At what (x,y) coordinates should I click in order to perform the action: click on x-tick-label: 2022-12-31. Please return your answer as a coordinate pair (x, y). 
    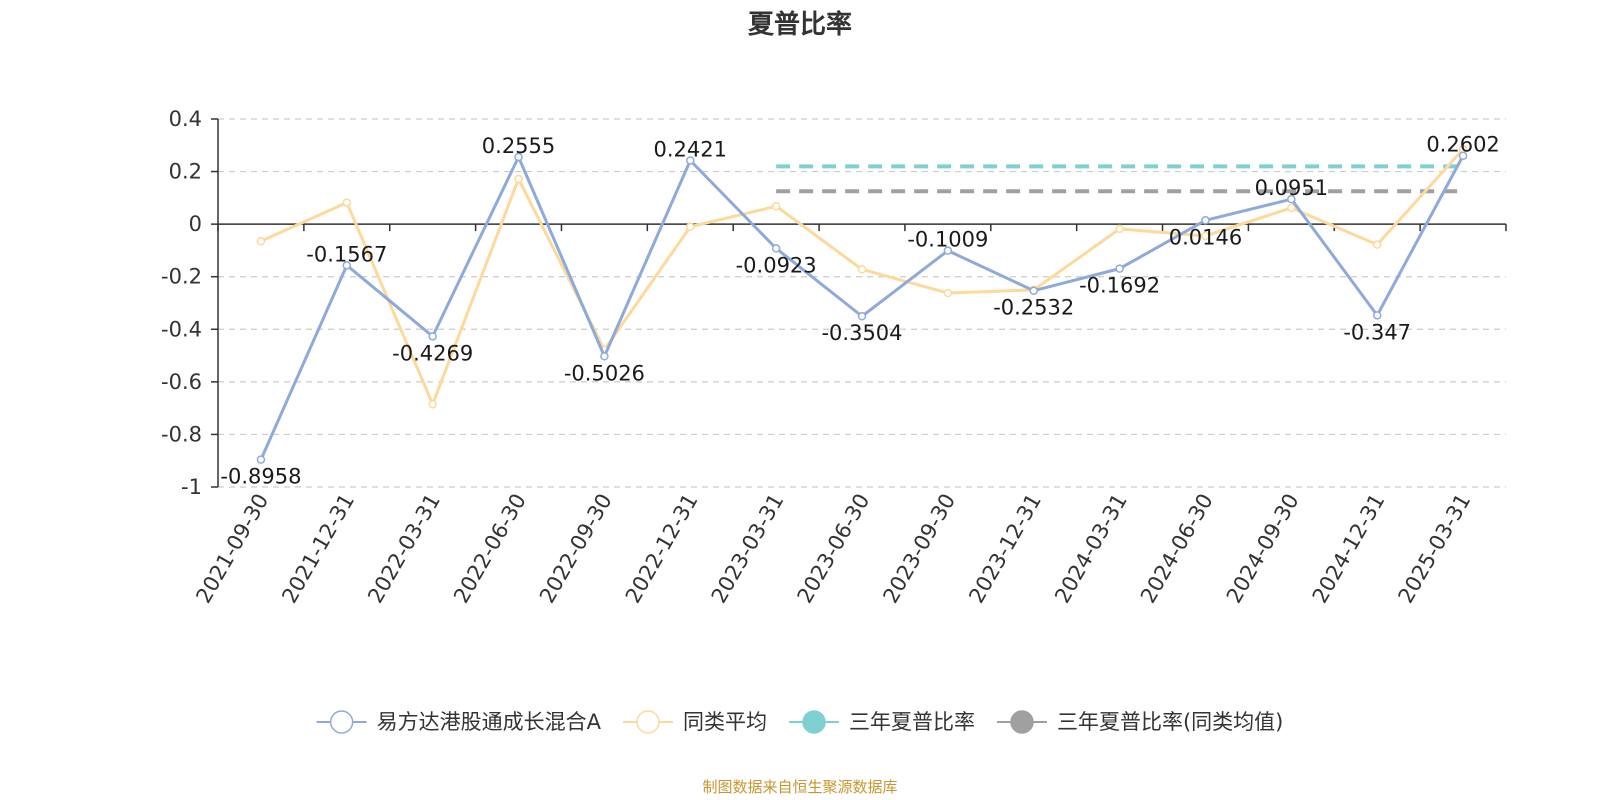
    Looking at the image, I should click on (662, 549).